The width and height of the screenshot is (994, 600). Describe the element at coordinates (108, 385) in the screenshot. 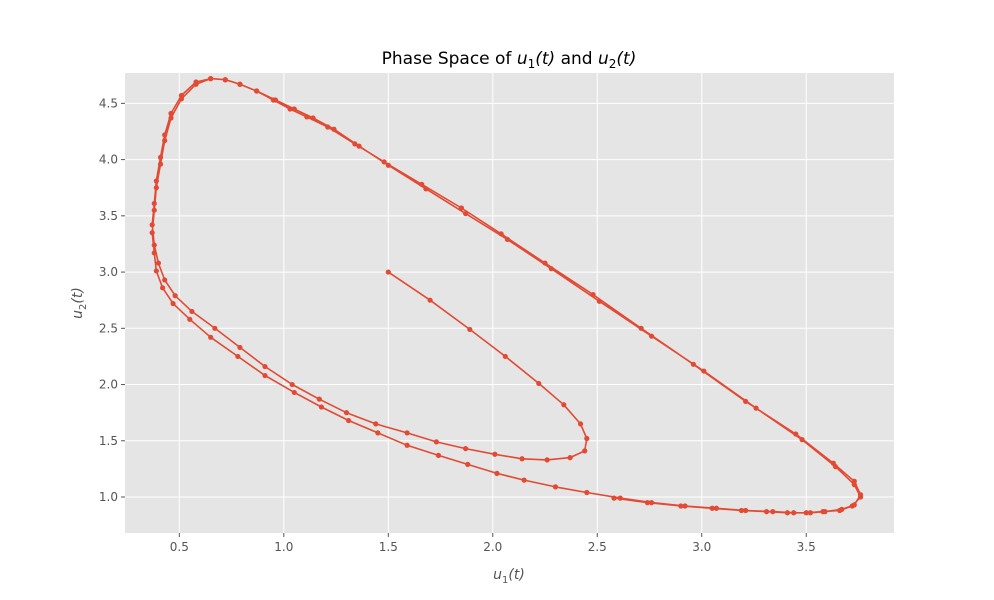

I see `y-tick-label: 2.0` at that location.